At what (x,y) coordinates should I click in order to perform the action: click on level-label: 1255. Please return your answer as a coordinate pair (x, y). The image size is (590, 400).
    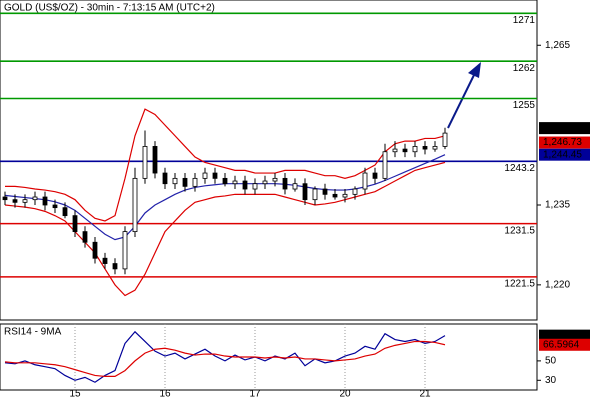
    Looking at the image, I should click on (524, 105).